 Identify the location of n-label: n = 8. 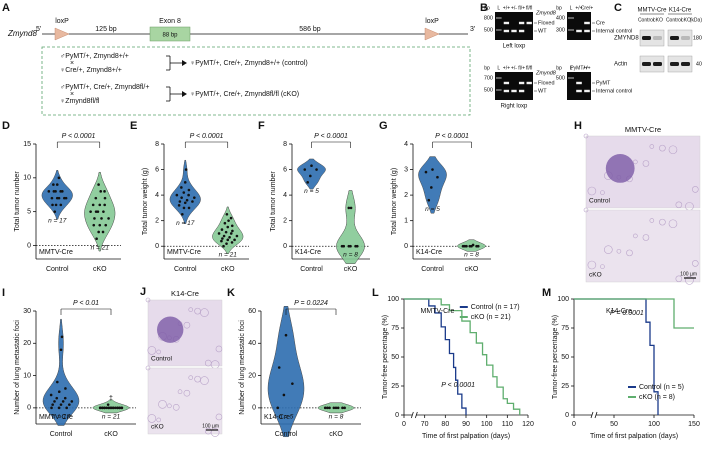
(350, 255).